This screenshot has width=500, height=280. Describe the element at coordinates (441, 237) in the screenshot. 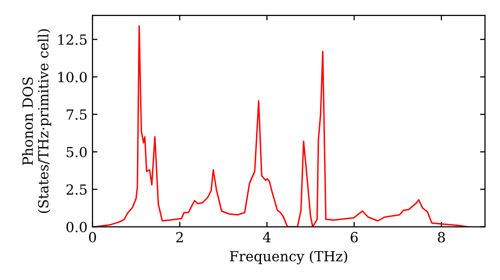

I see `x-tick-label: 8` at that location.